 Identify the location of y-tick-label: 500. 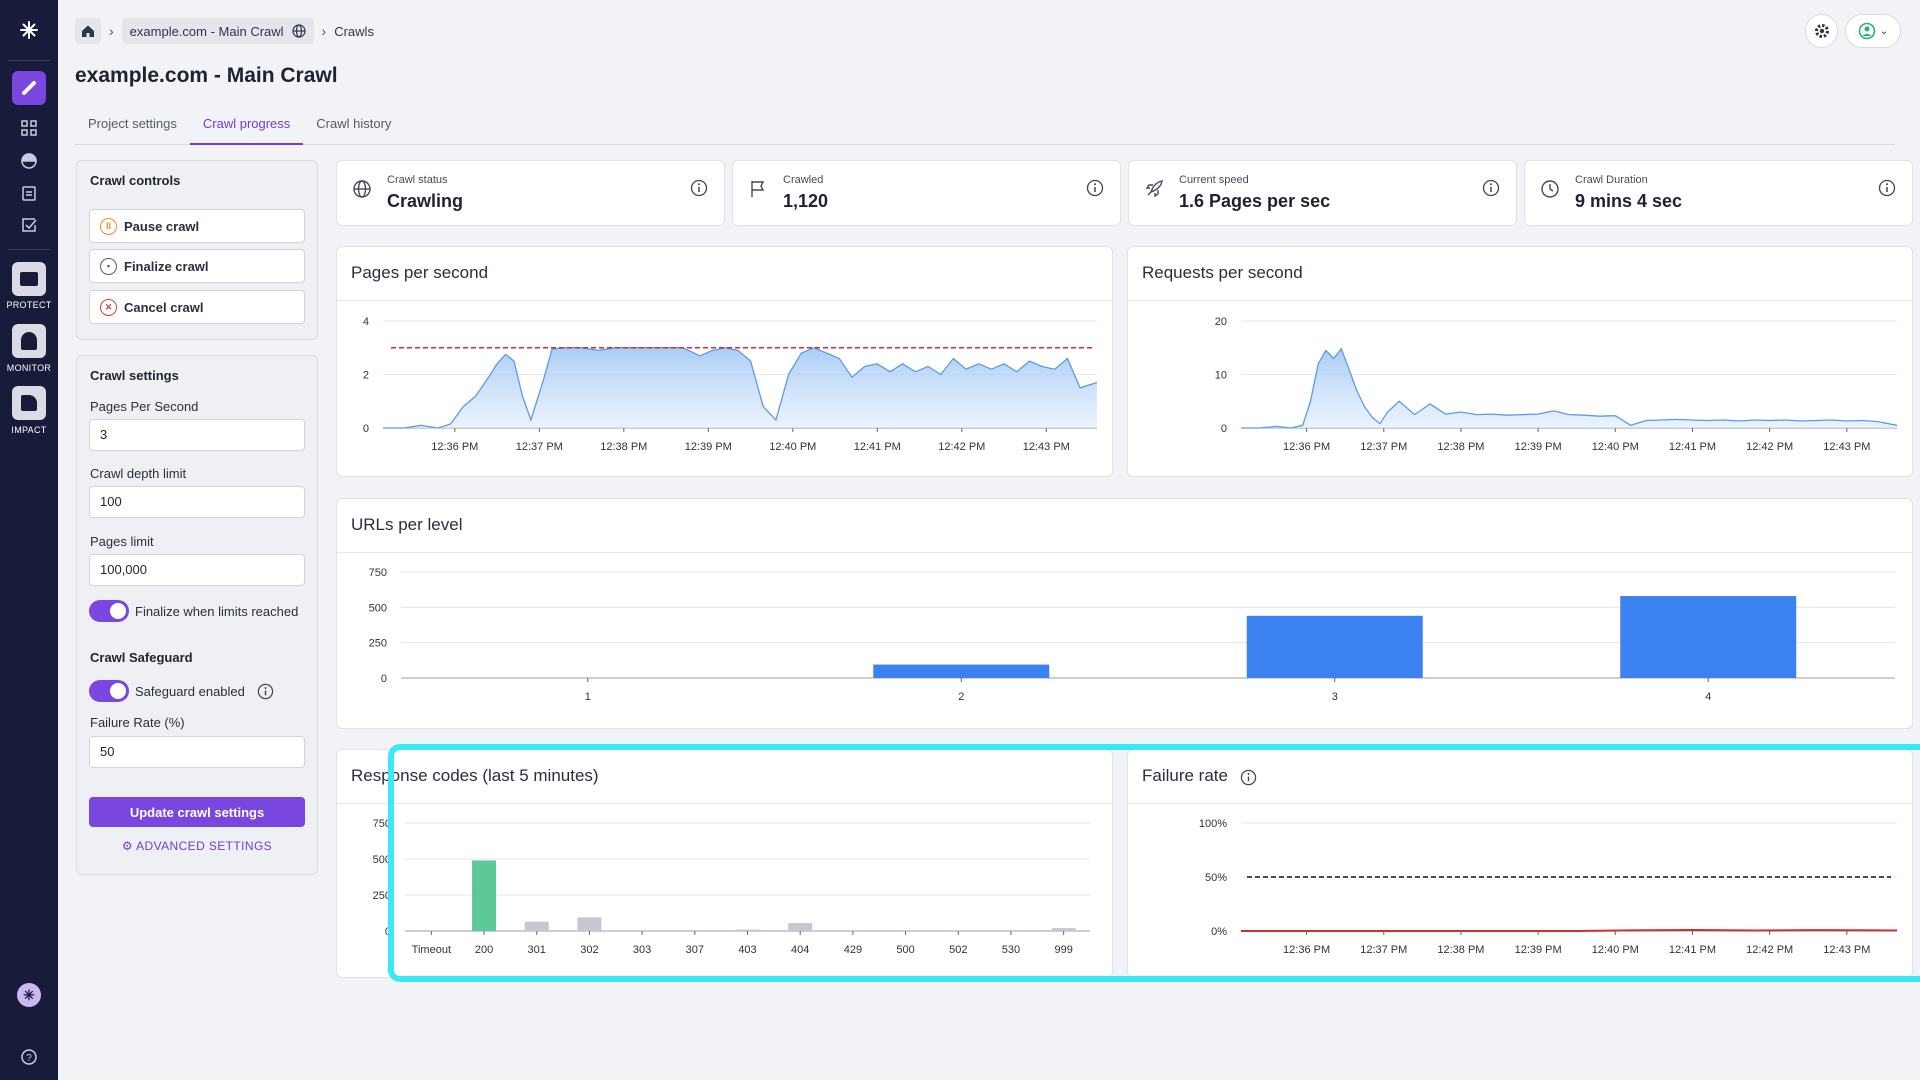
(378, 608).